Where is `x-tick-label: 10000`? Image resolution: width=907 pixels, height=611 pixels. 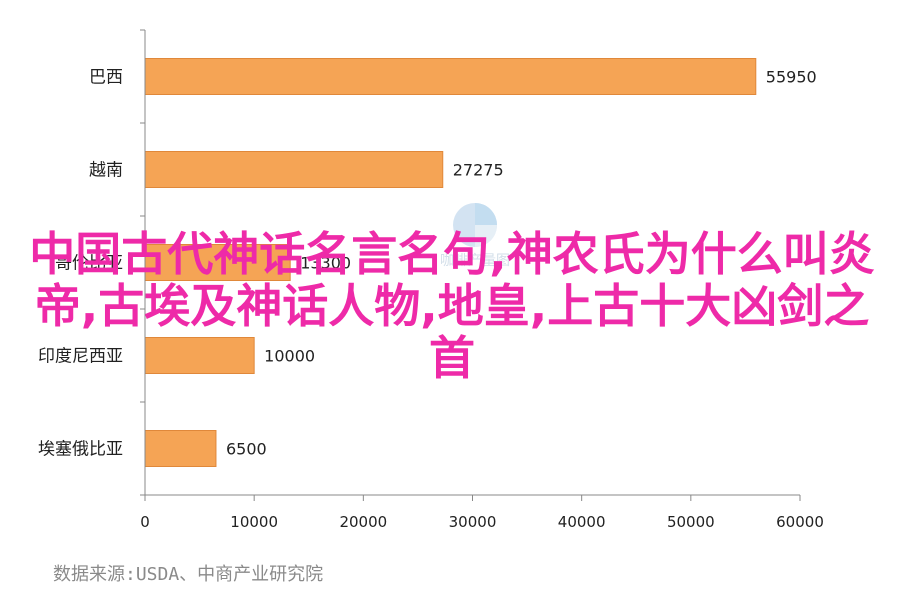
x-tick-label: 10000 is located at coordinates (254, 522).